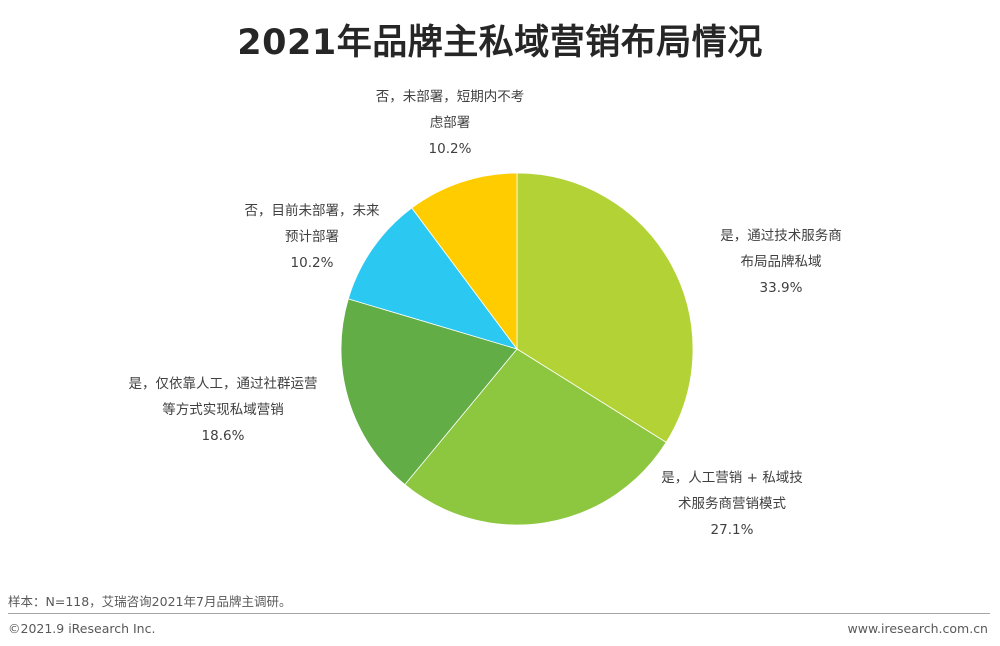 The height and width of the screenshot is (646, 1000). What do you see at coordinates (605, 307) in the screenshot?
I see `pie-slice-tech-provider` at bounding box center [605, 307].